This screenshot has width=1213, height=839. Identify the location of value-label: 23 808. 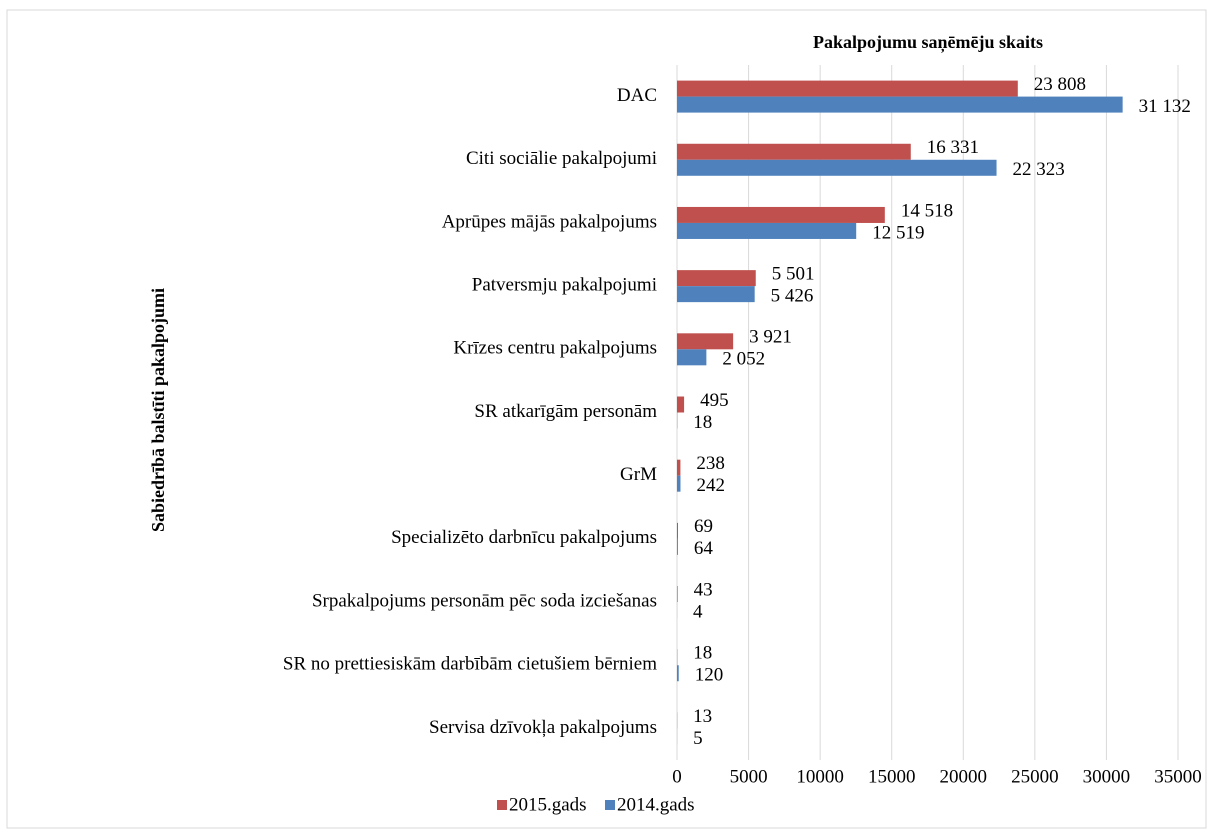
(1060, 84).